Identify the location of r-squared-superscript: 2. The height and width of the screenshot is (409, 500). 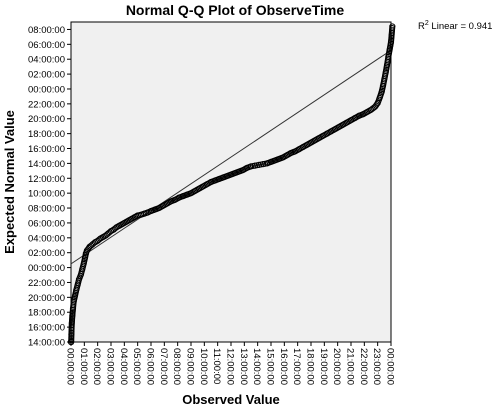
(427, 23).